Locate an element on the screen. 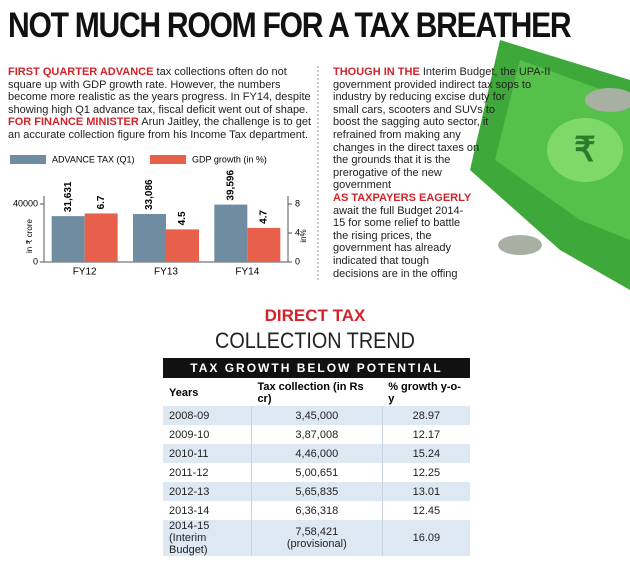  table-row: 2010-11 4,46,000 15.24 is located at coordinates (316, 453).